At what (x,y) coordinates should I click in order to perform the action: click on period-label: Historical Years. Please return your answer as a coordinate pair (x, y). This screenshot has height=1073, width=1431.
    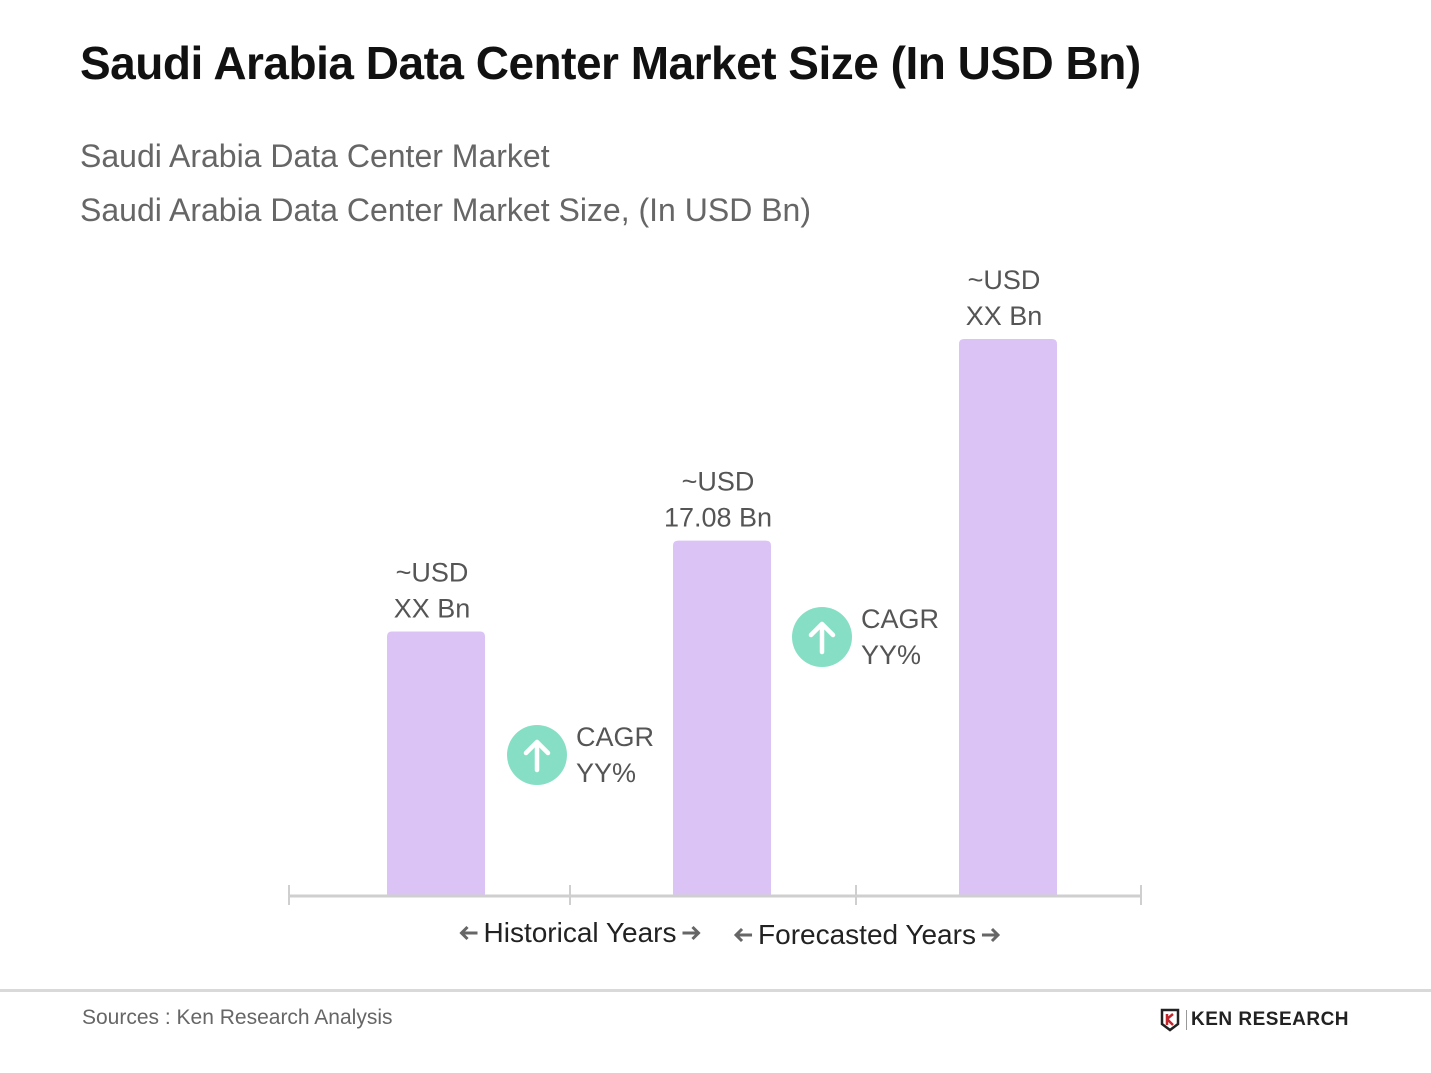
    Looking at the image, I should click on (580, 932).